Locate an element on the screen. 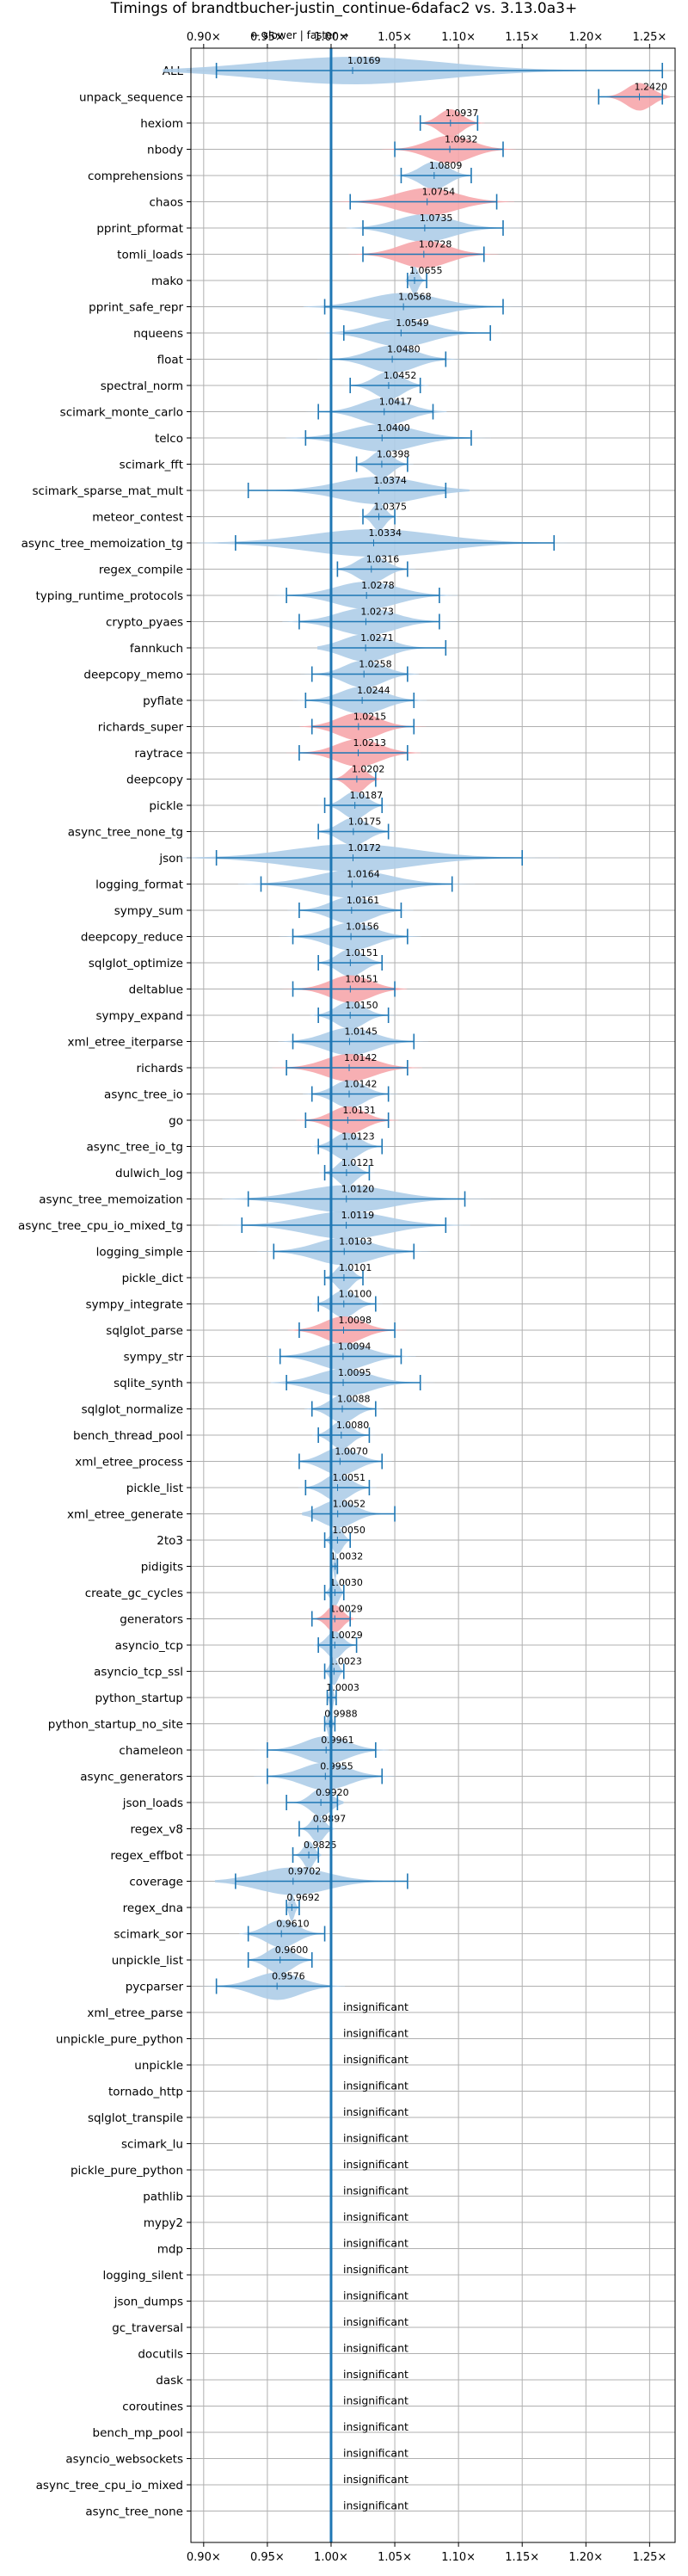 The width and height of the screenshot is (688, 2576). benchmark-label: json is located at coordinates (170, 859).